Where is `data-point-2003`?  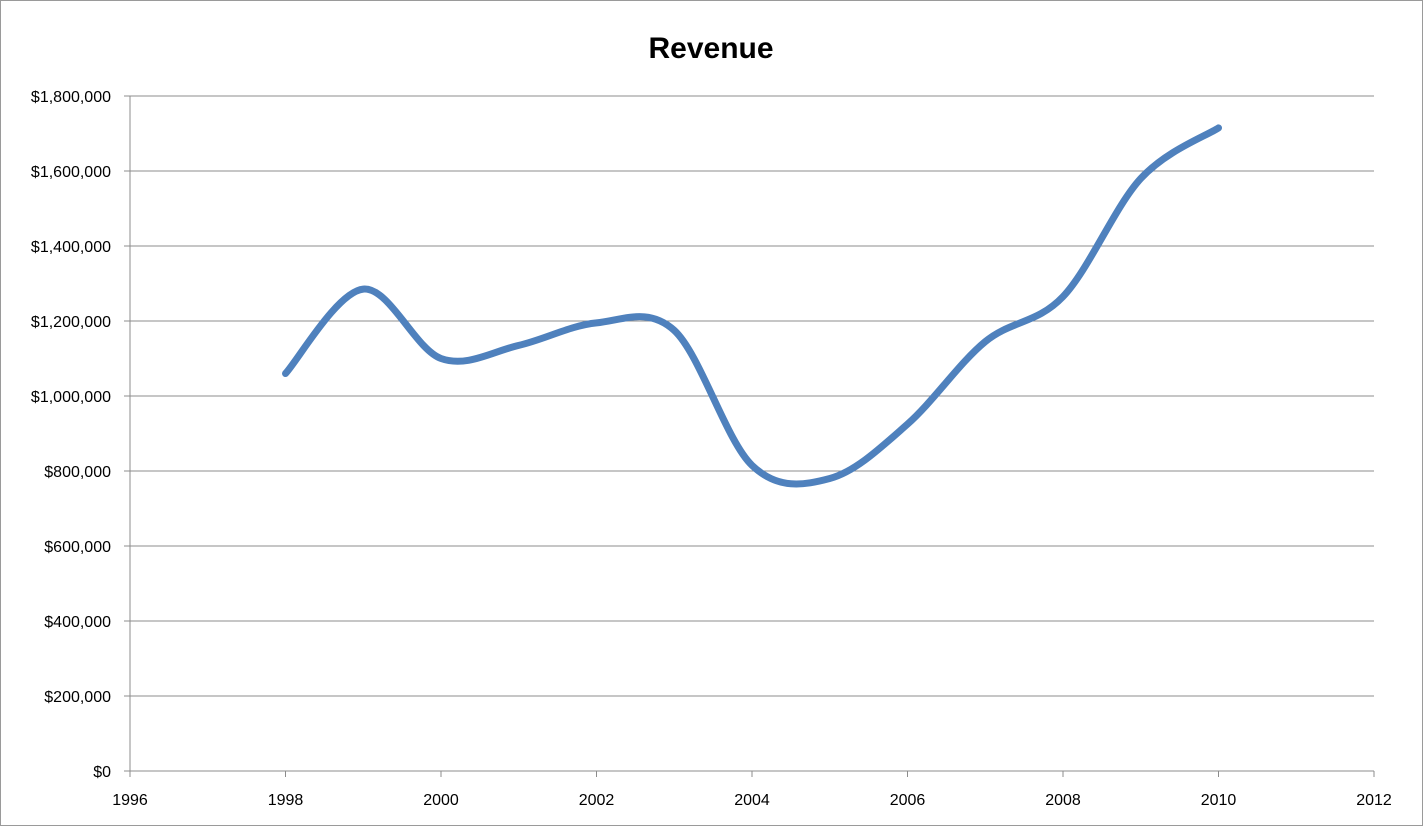 data-point-2003 is located at coordinates (674, 330).